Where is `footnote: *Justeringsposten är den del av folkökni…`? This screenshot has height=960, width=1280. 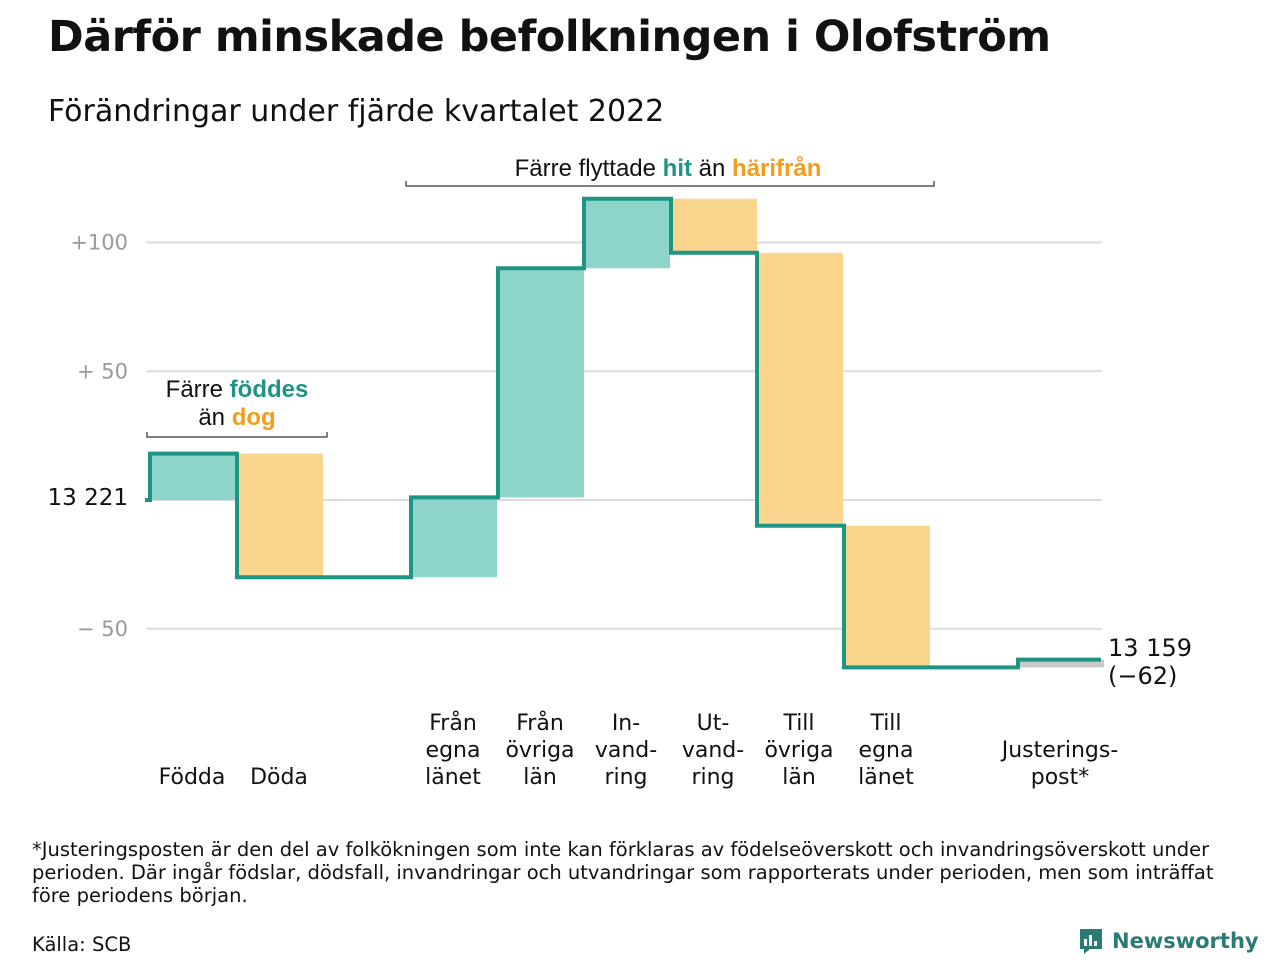 footnote: *Justeringsposten är den del av folkökni… is located at coordinates (623, 872).